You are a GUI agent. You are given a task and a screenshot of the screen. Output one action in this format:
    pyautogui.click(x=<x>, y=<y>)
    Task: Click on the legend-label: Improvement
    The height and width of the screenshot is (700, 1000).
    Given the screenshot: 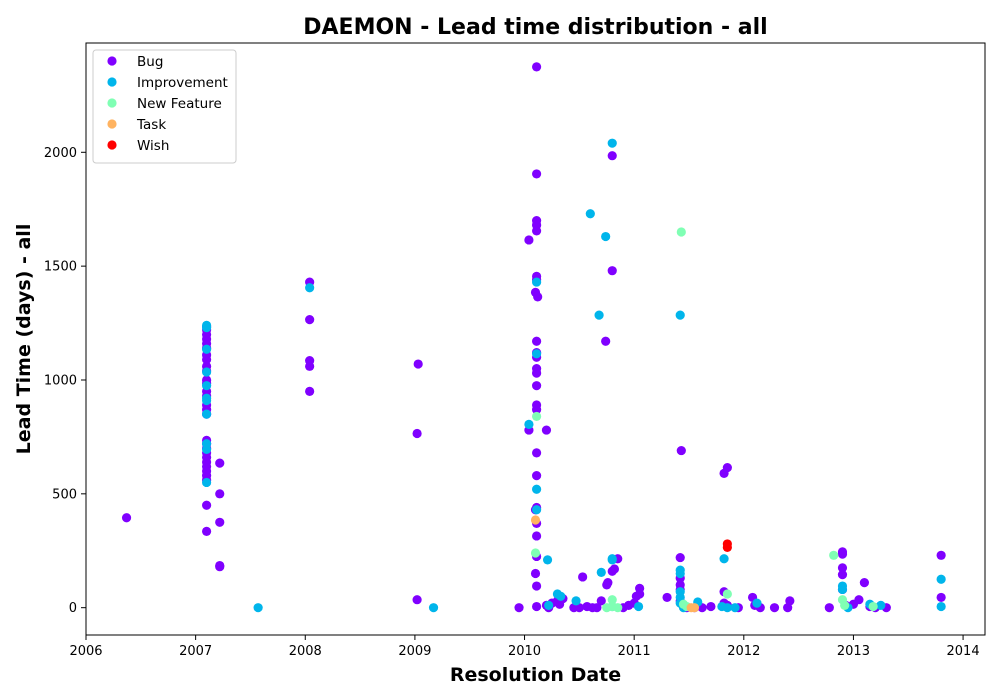 What is the action you would take?
    pyautogui.click(x=182, y=83)
    